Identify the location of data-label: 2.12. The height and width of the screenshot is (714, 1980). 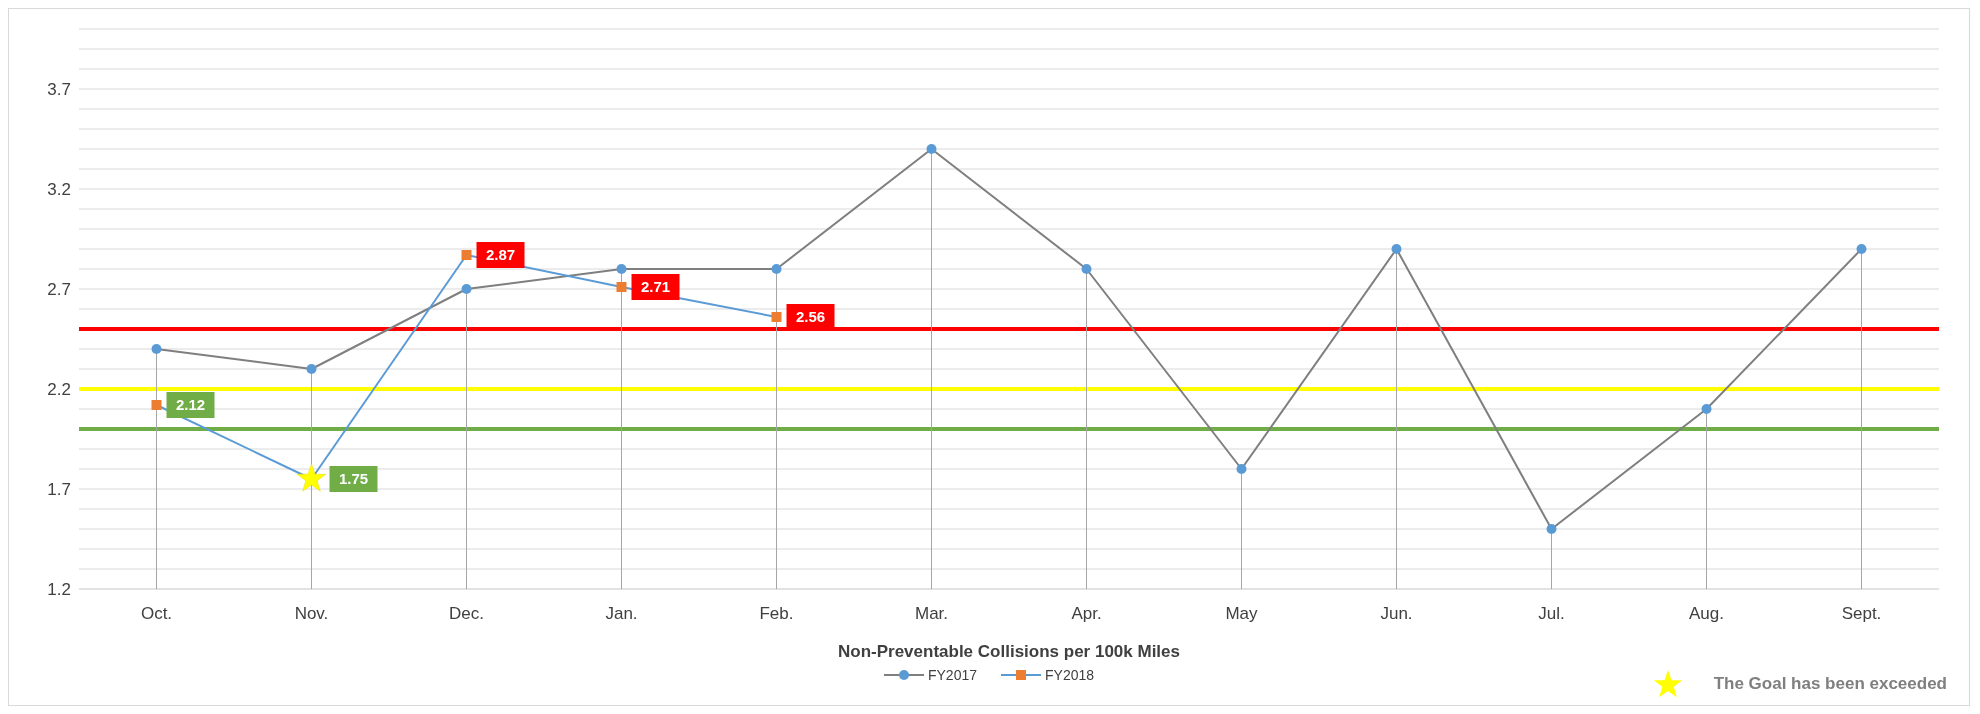
(190, 404).